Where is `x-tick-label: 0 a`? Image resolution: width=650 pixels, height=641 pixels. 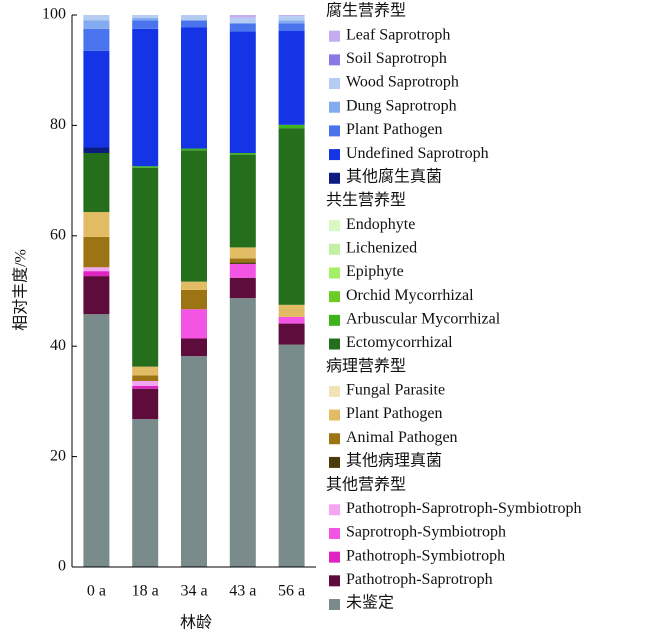 x-tick-label: 0 a is located at coordinates (96, 591).